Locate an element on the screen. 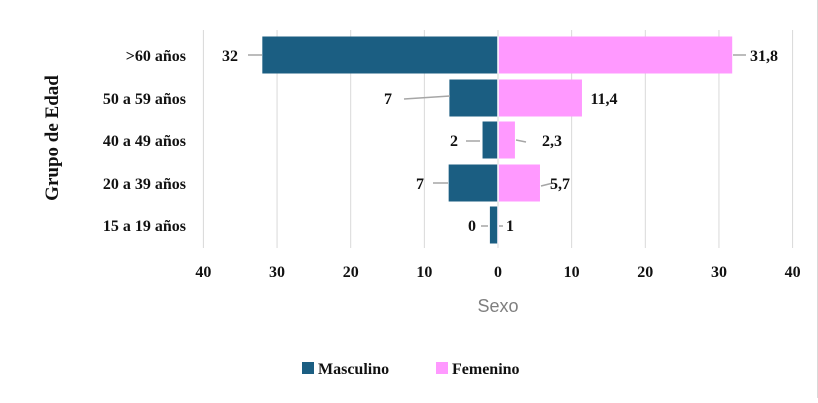 Image resolution: width=818 pixels, height=403 pixels. x-axis-title: Sexo is located at coordinates (497, 306).